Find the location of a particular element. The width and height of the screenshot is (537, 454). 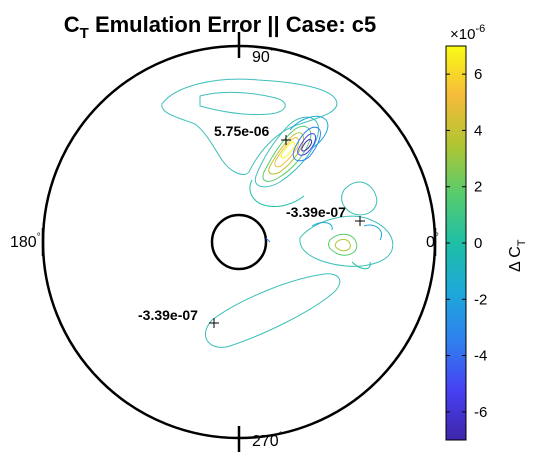

angle-label-0: 0° is located at coordinates (432, 241).